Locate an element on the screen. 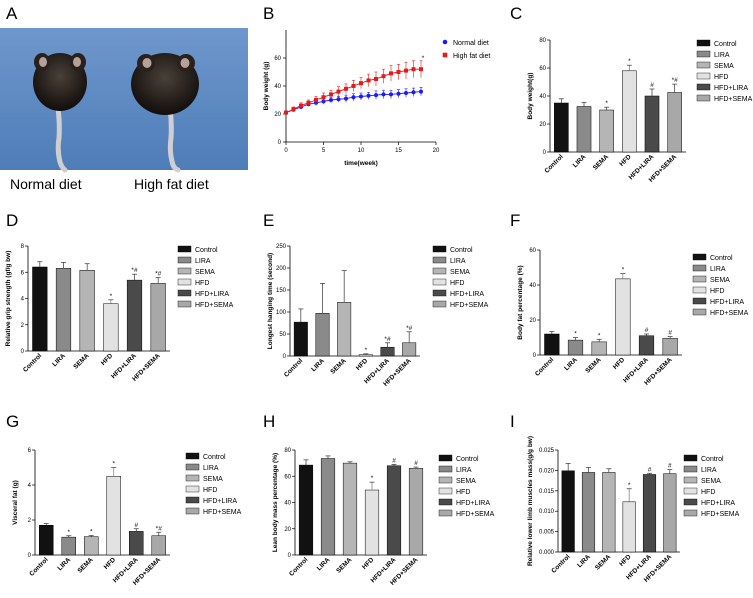 The height and width of the screenshot is (598, 753). significance-mark-f: * is located at coordinates (599, 335).